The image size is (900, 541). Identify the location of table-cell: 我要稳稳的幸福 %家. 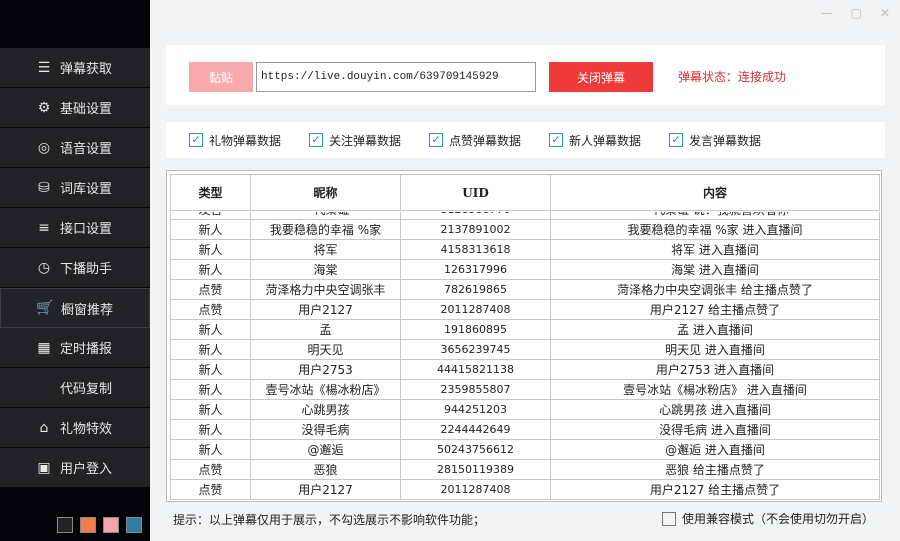
(325, 229).